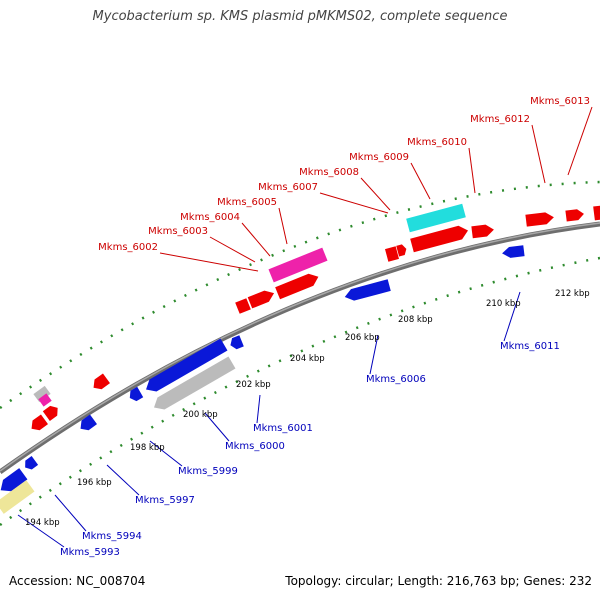  Describe the element at coordinates (255, 446) in the screenshot. I see `reverse-gene-label: Mkms_6000` at that location.